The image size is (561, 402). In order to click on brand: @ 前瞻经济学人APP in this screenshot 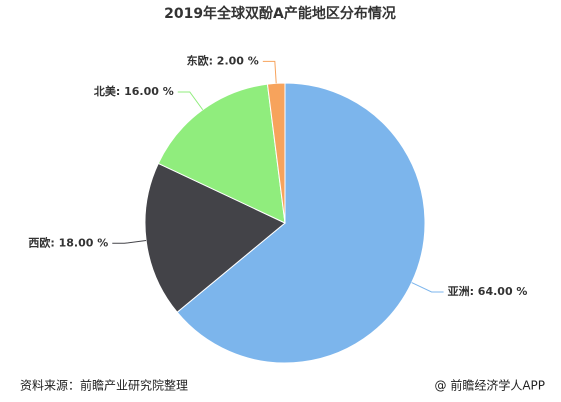, I will do `click(490, 385)`.